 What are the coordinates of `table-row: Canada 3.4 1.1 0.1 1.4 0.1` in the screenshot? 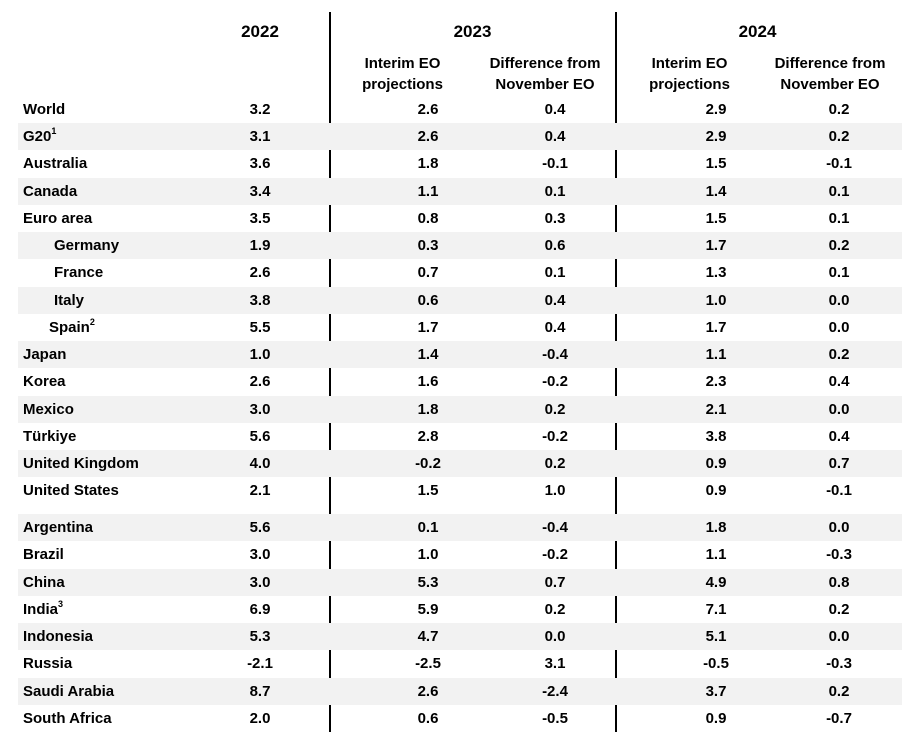 It's located at (460, 191).